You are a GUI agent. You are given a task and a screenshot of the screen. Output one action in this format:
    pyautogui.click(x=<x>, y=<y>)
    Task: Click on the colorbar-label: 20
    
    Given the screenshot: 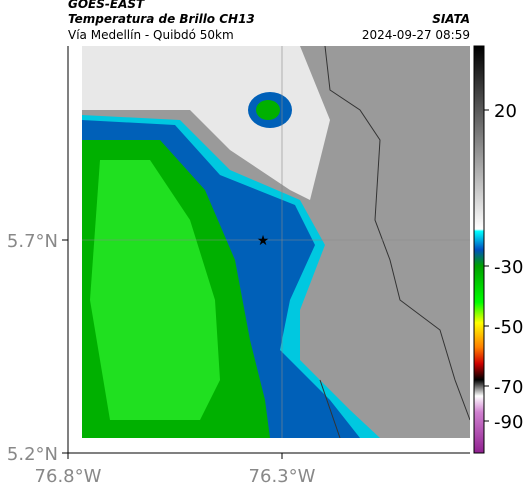 What is the action you would take?
    pyautogui.click(x=505, y=111)
    